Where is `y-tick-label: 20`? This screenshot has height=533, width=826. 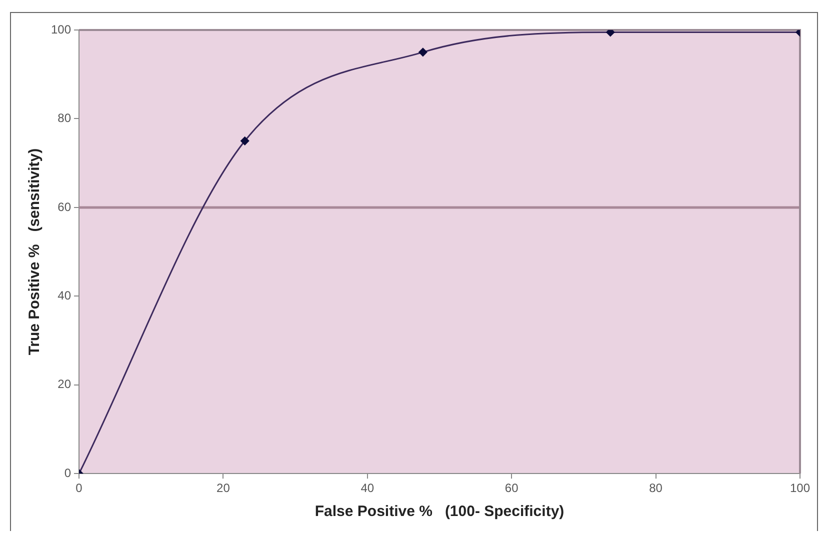 y-tick-label: 20 is located at coordinates (65, 384).